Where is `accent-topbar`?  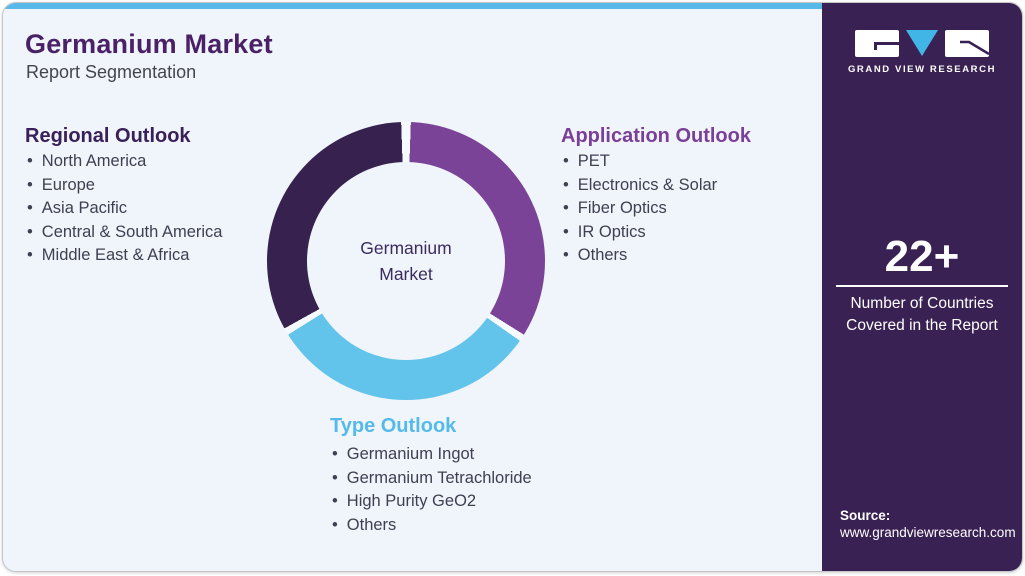
accent-topbar is located at coordinates (412, 6).